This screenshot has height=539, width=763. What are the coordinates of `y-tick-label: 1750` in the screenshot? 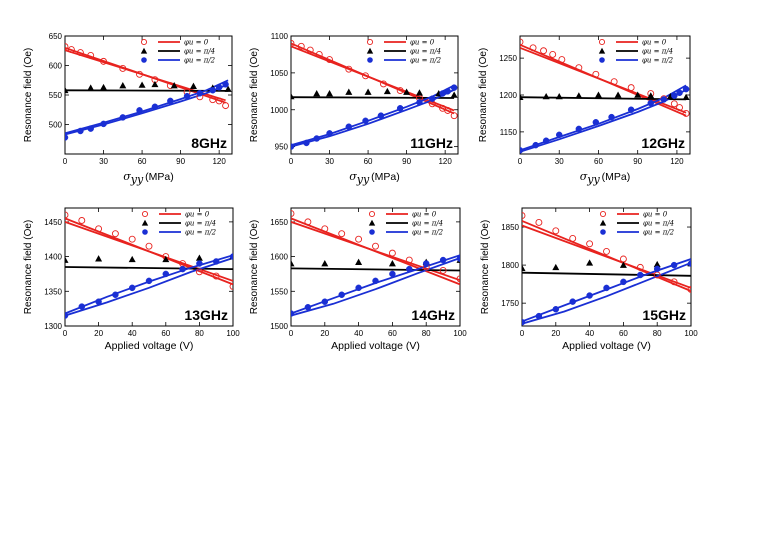 It's located at (510, 303).